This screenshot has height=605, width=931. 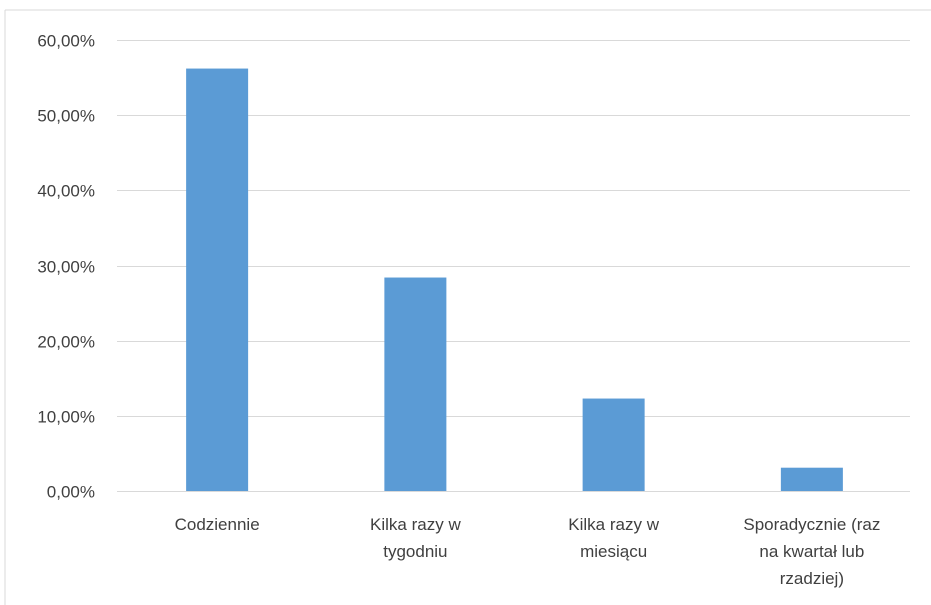 I want to click on x-tick-label: Codziennie, so click(x=217, y=524).